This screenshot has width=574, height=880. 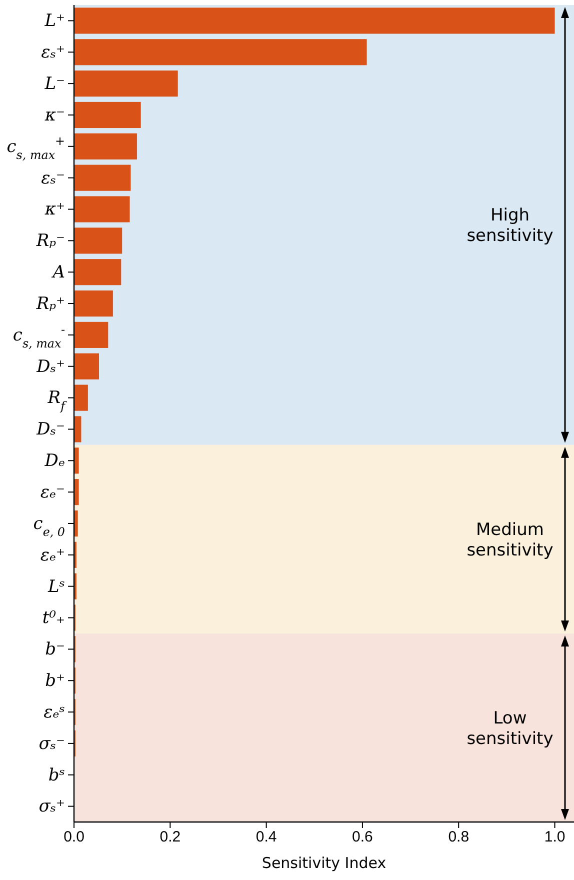 What do you see at coordinates (55, 681) in the screenshot?
I see `y-tick-label: b⁺` at bounding box center [55, 681].